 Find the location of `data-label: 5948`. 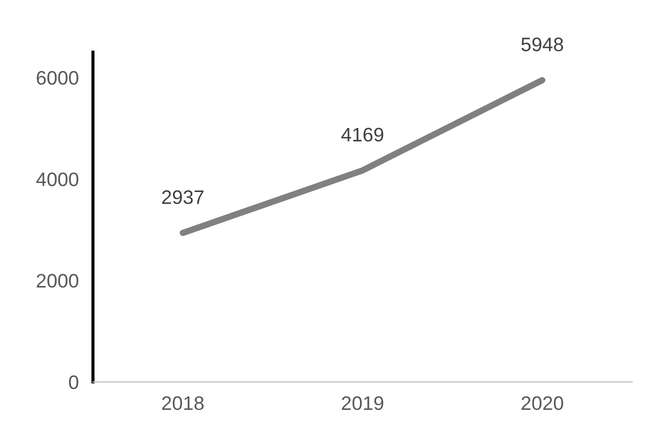

data-label: 5948 is located at coordinates (542, 45).